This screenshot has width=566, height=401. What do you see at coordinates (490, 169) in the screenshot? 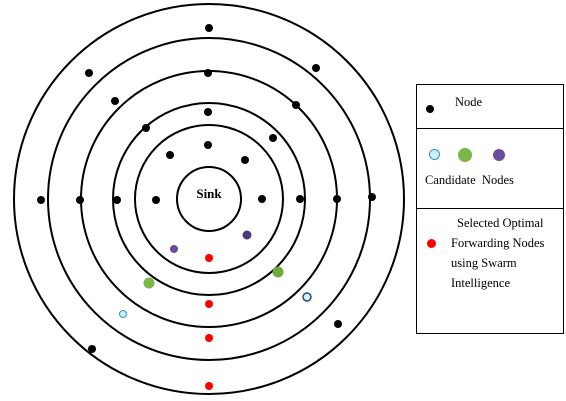
I see `legend-row-candidate: Candidate Nodes` at bounding box center [490, 169].